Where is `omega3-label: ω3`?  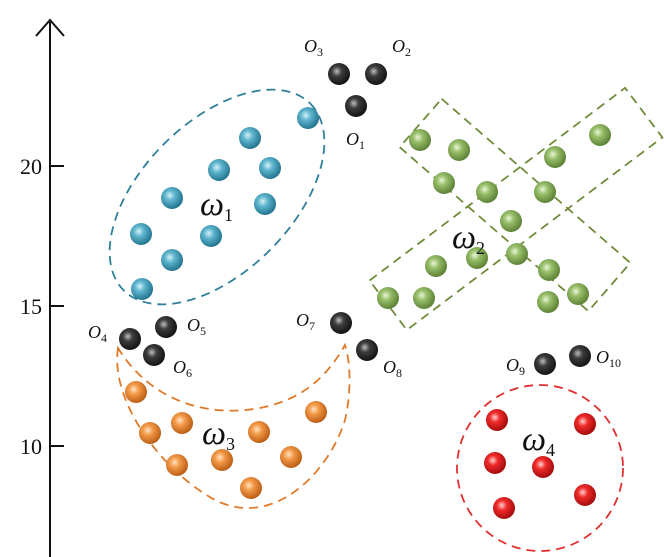
omega3-label: ω3 is located at coordinates (218, 434).